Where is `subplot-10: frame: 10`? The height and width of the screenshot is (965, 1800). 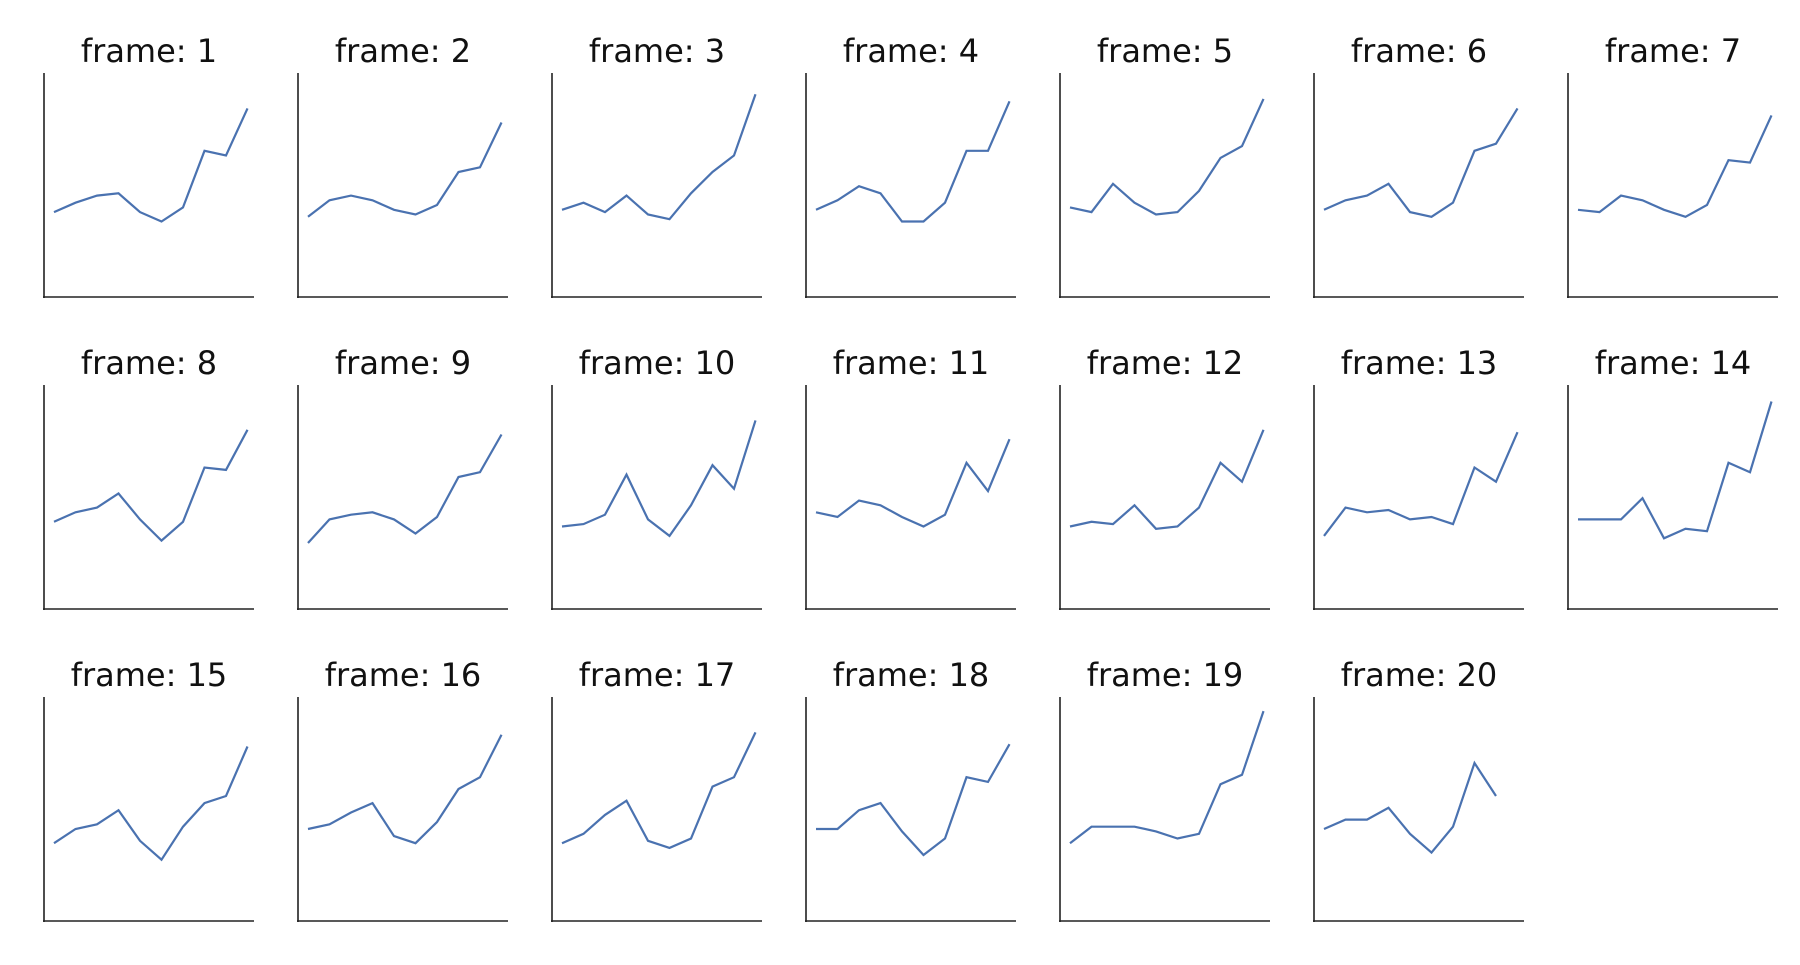
subplot-10: frame: 10 is located at coordinates (656, 477).